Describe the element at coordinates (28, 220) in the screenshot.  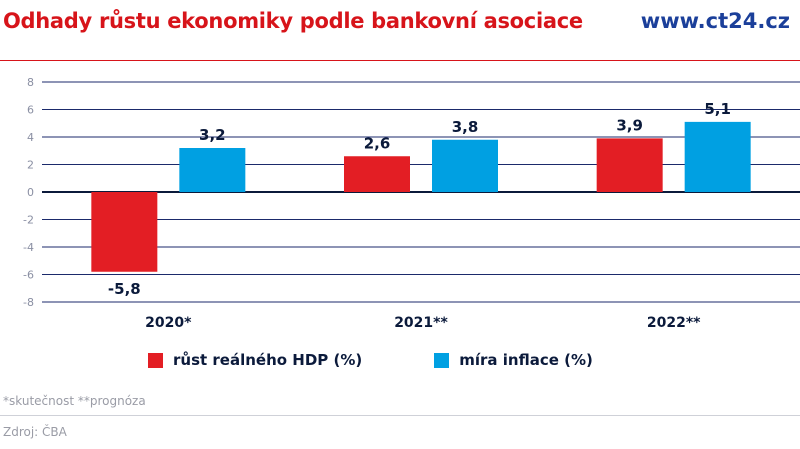
I see `y-tick-label: -2` at that location.